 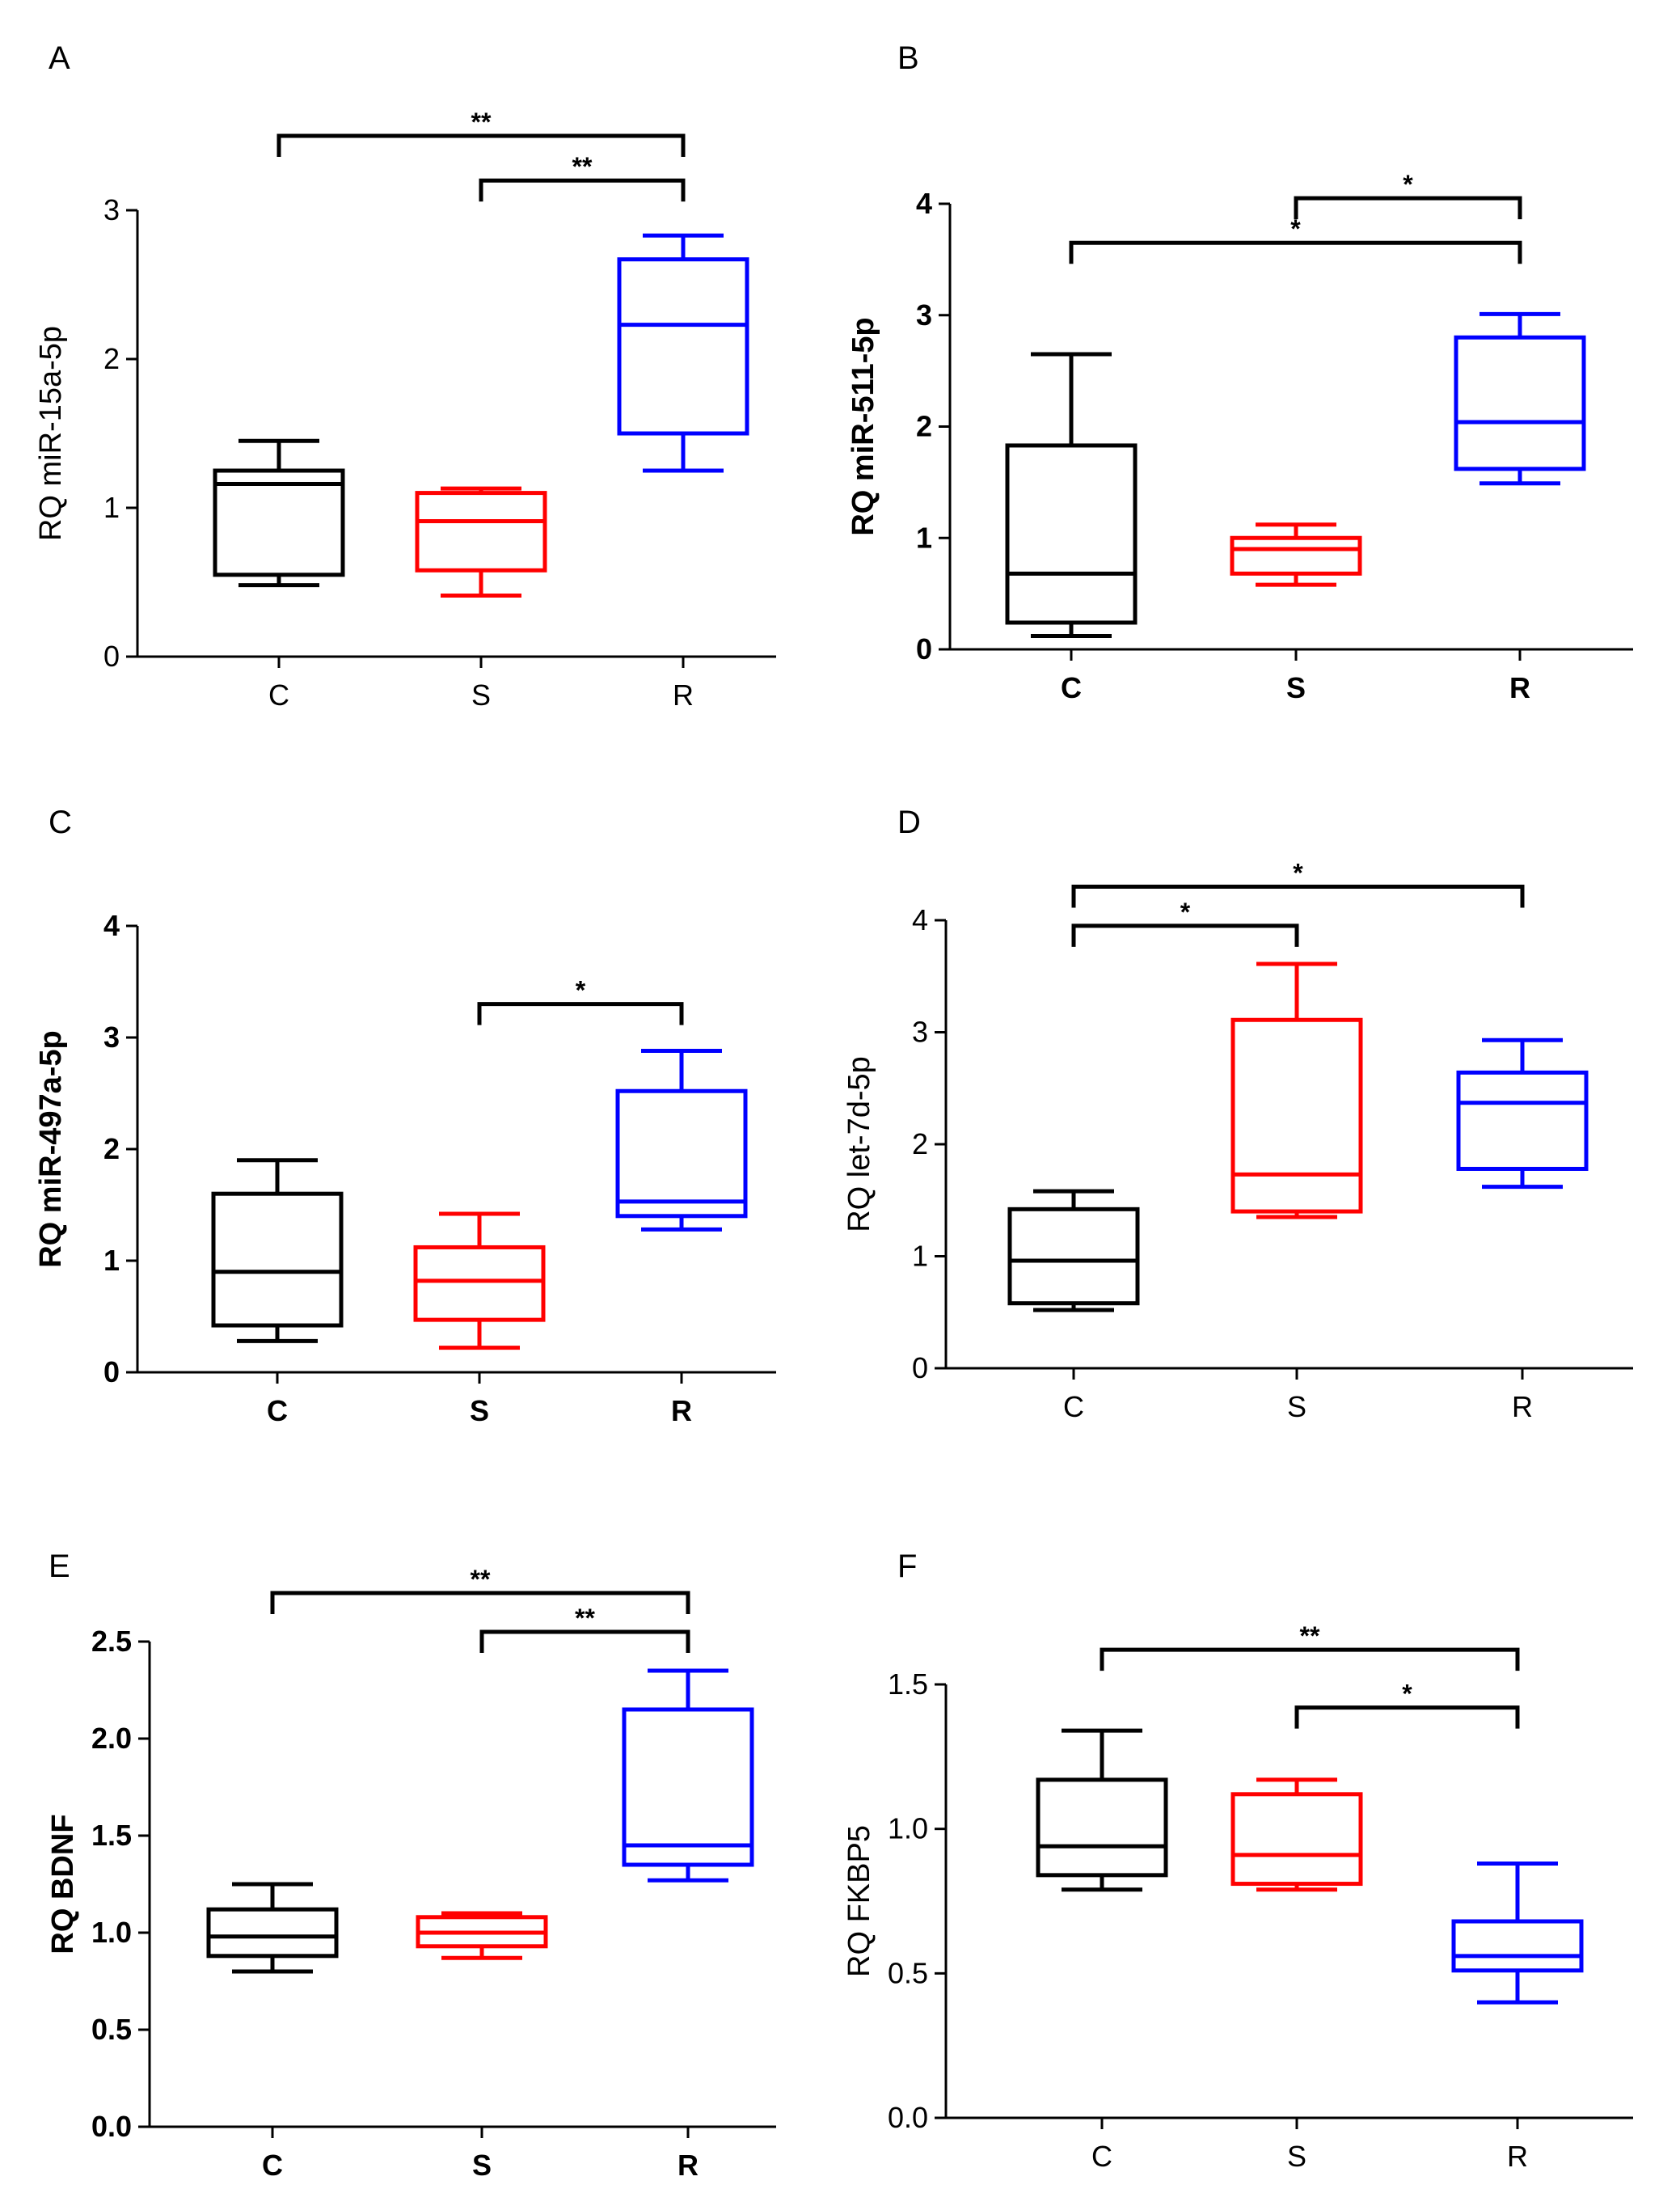 What do you see at coordinates (61, 822) in the screenshot?
I see `panel-label-c: C` at bounding box center [61, 822].